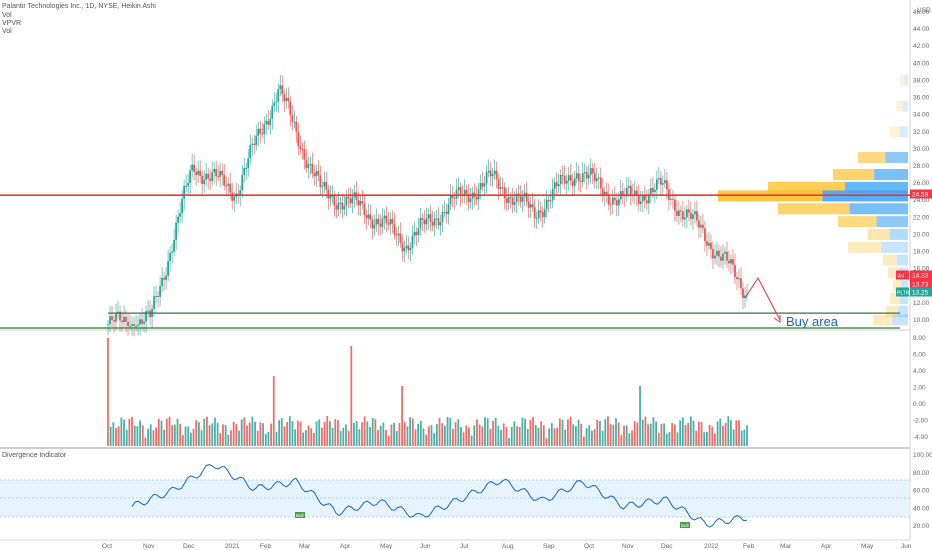  What do you see at coordinates (906, 546) in the screenshot?
I see `time-tick-label: Jun` at bounding box center [906, 546].